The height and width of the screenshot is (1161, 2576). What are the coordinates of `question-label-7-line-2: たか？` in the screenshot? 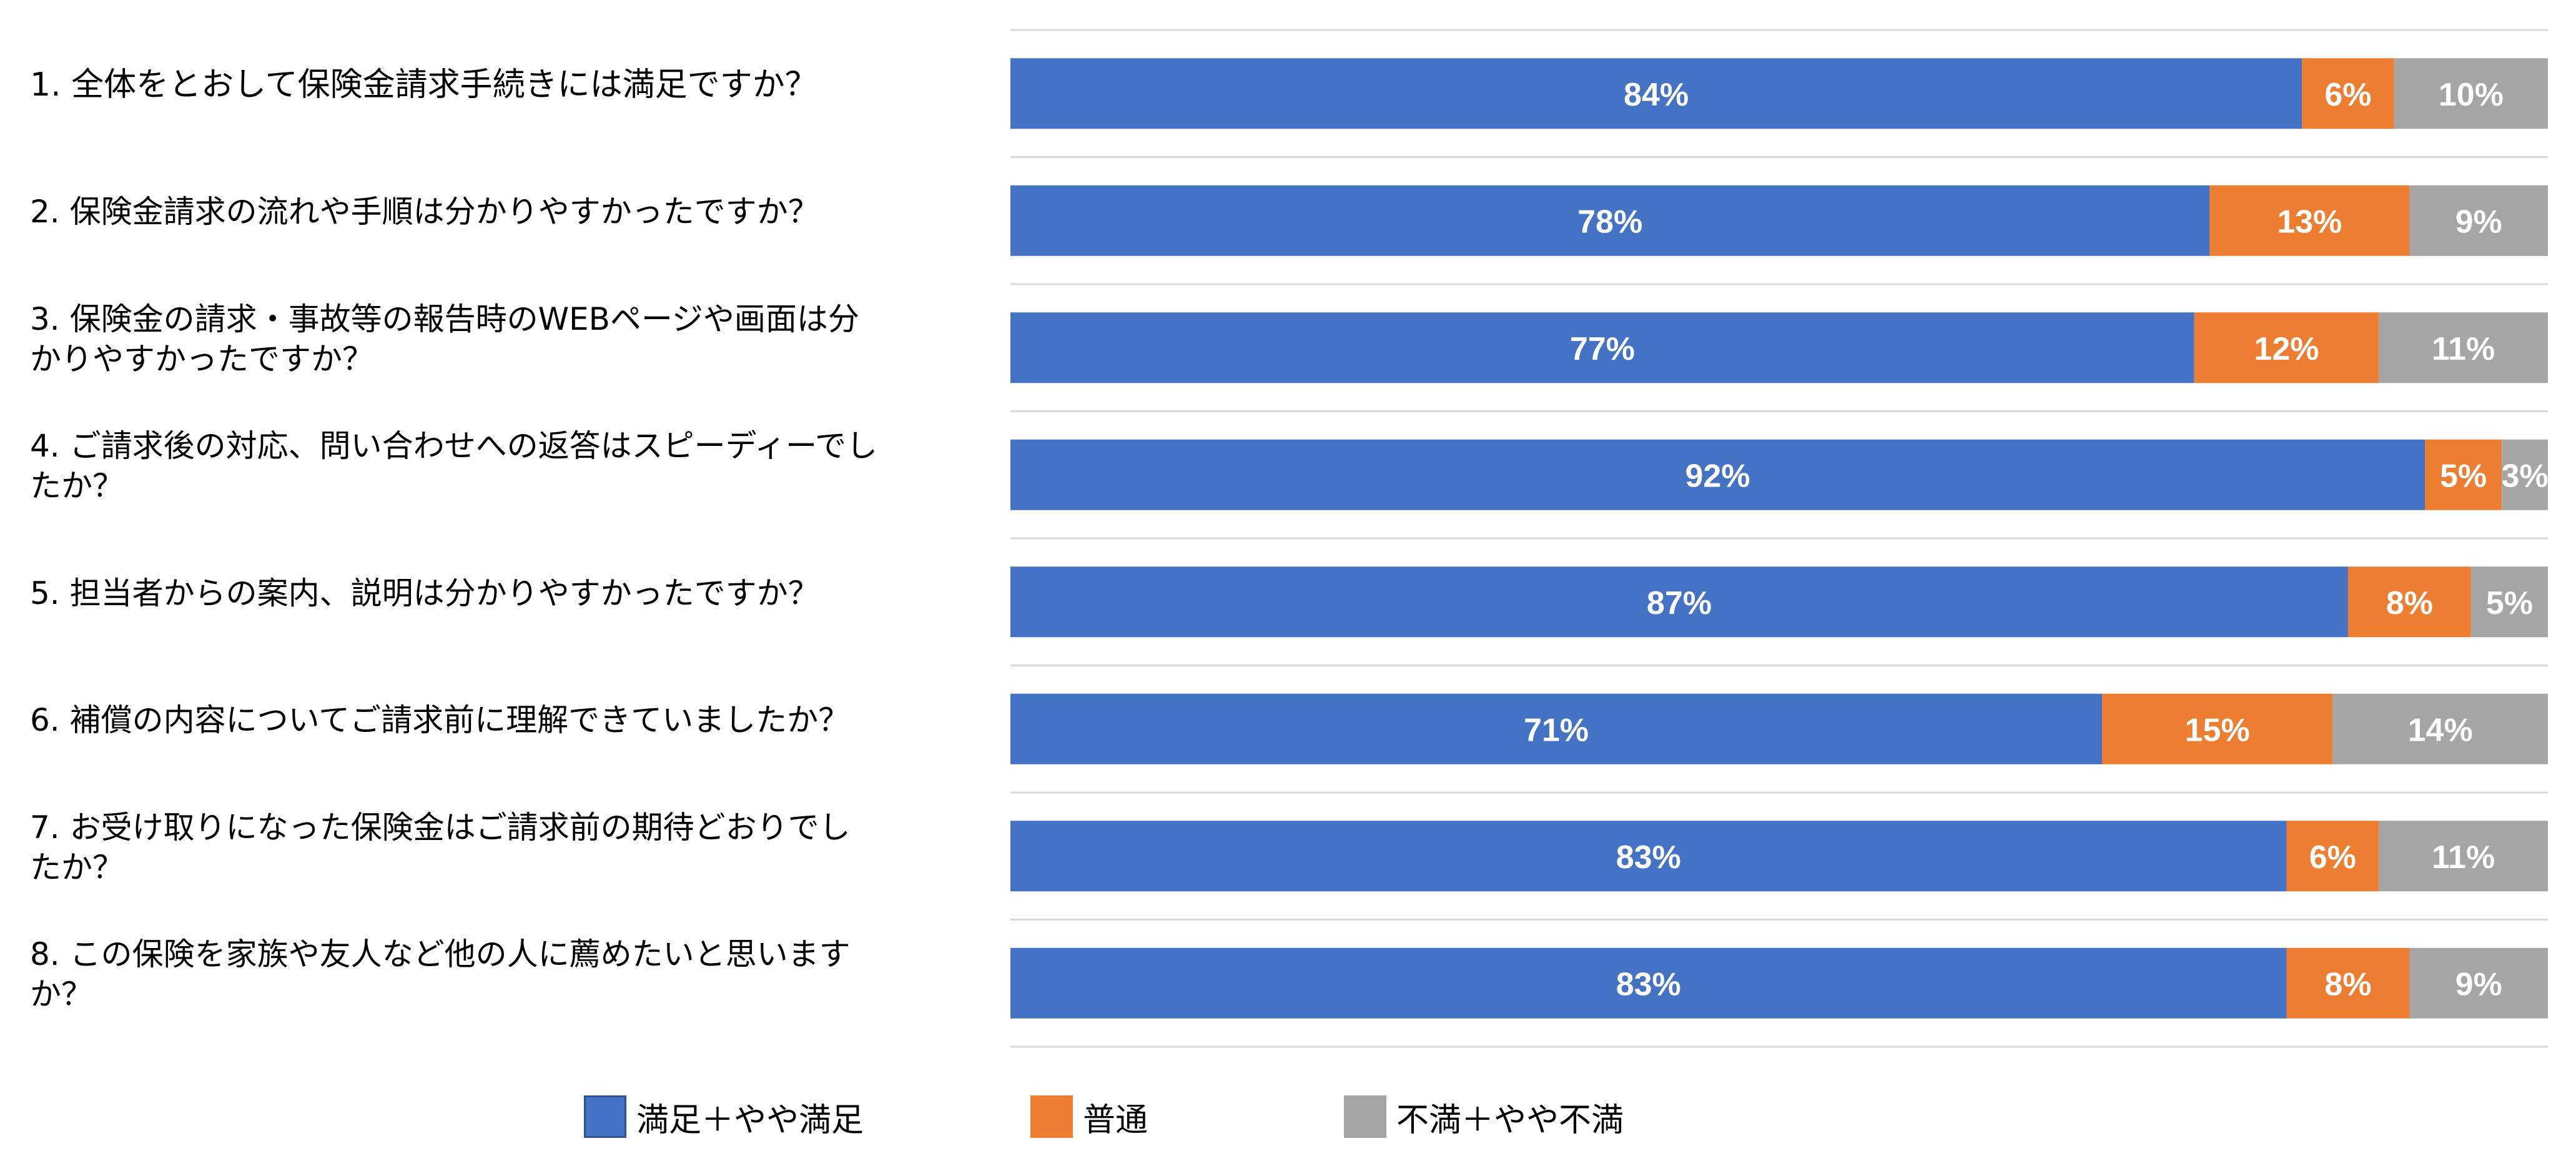 It's located at (77, 868).